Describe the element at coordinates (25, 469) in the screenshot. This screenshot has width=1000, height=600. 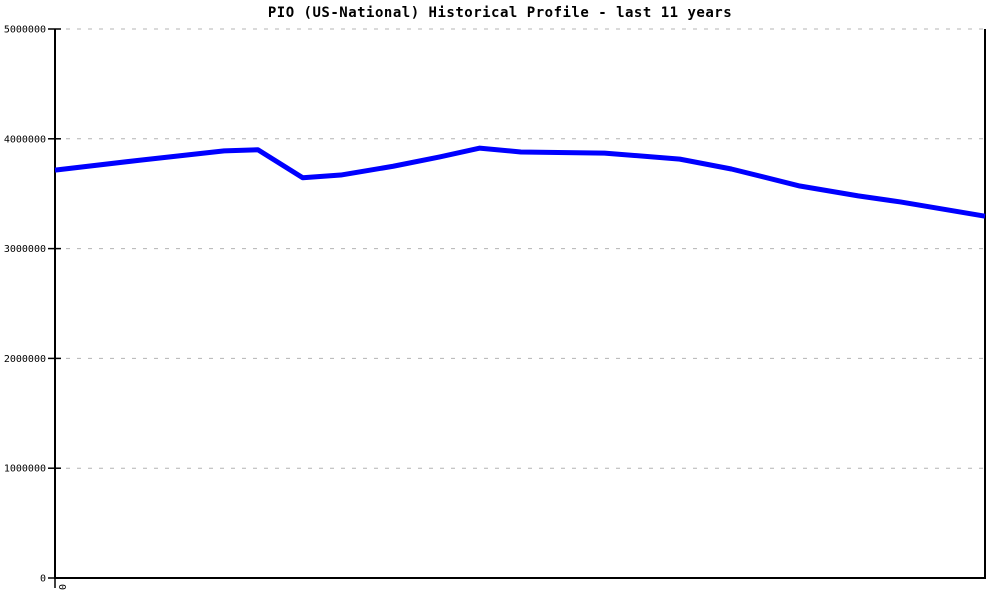
I see `y-tick-label: 1000000` at that location.